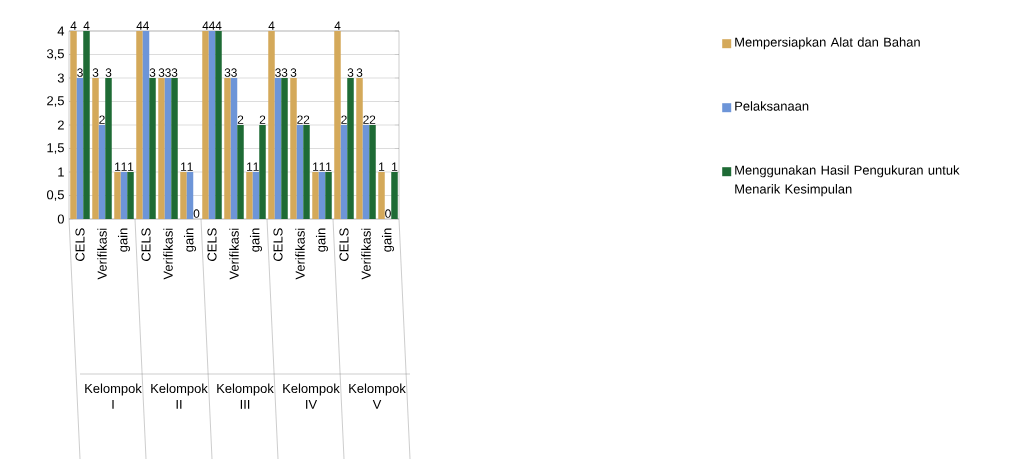 The image size is (1033, 459). I want to click on y-tick-label: 0, so click(60, 219).